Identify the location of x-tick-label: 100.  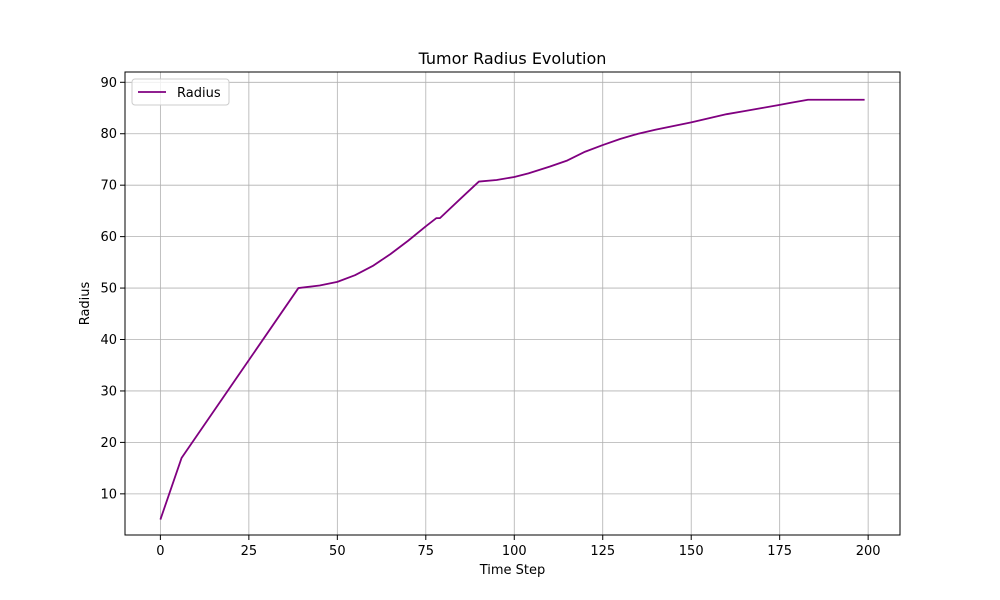
(514, 551).